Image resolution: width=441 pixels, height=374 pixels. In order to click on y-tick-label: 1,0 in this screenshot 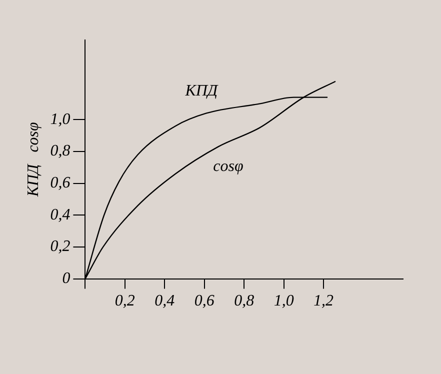, I will do `click(60, 119)`.